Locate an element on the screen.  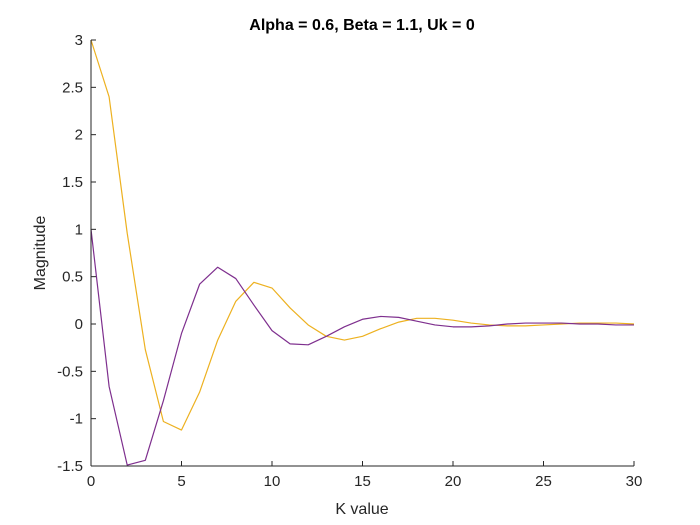
x-tick-label: 30 is located at coordinates (634, 481).